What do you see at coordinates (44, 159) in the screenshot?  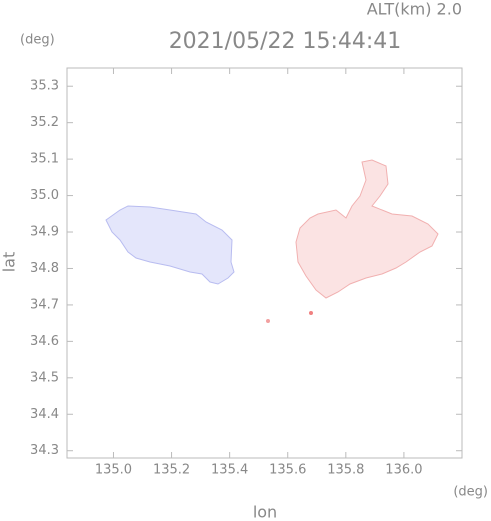 I see `y-tick-label: 35.1` at bounding box center [44, 159].